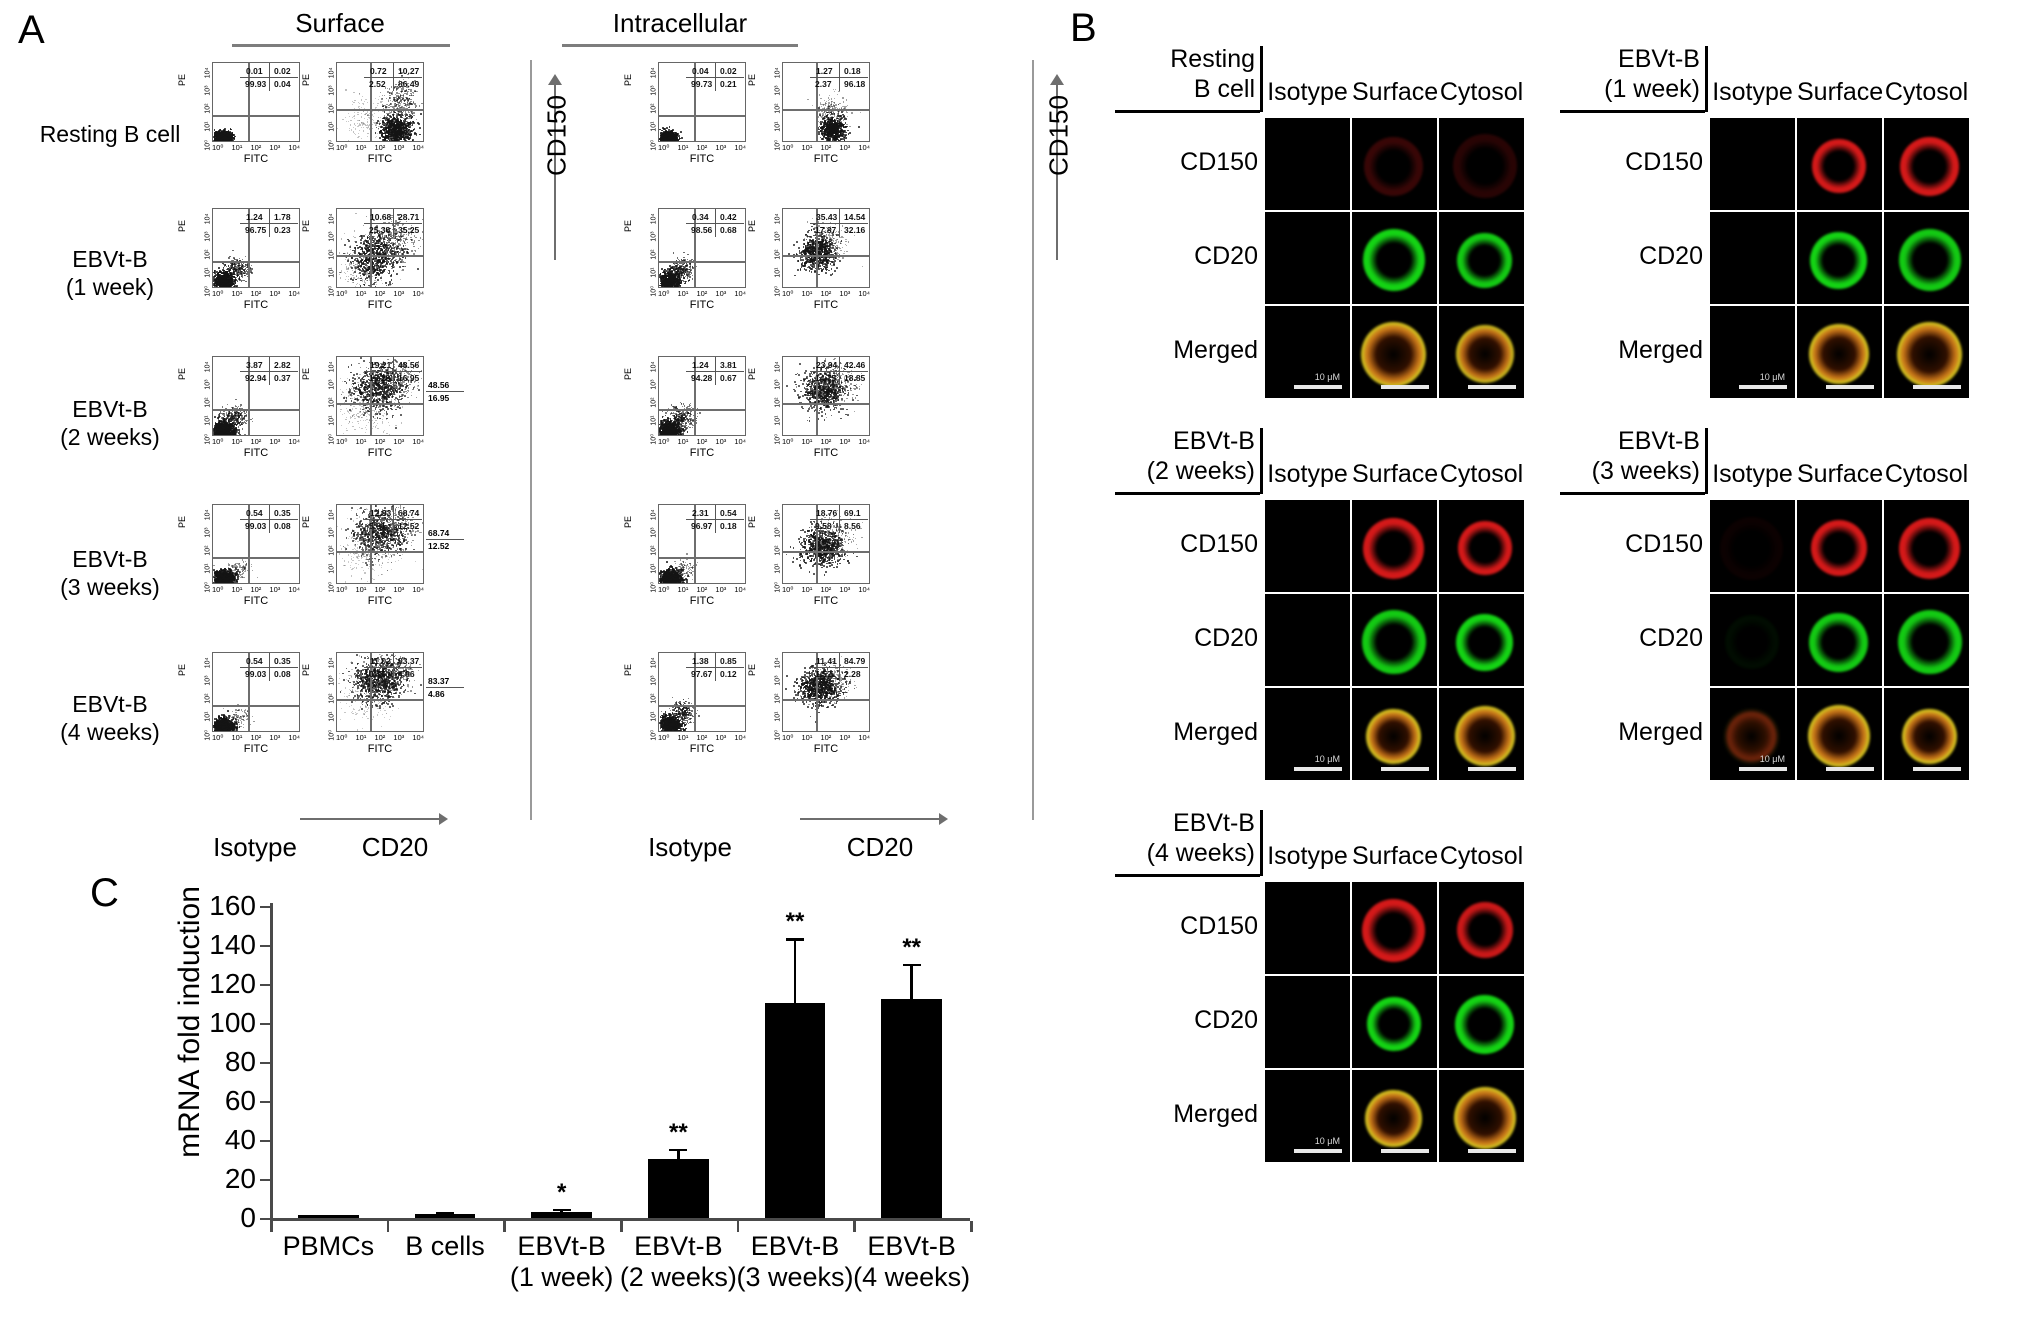  What do you see at coordinates (728, 84) in the screenshot?
I see `flow-quadrant-value-lr: 0.21` at bounding box center [728, 84].